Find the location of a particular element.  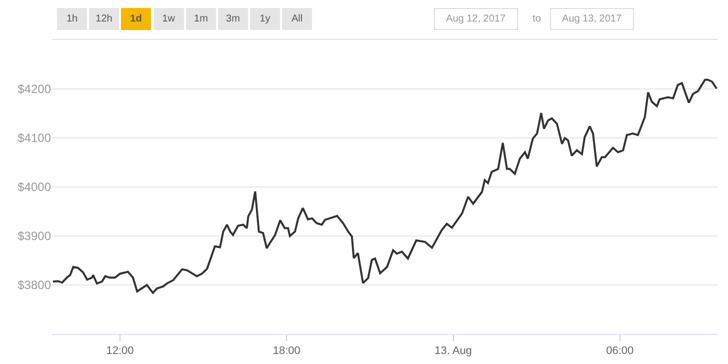

text: 1m is located at coordinates (201, 19).